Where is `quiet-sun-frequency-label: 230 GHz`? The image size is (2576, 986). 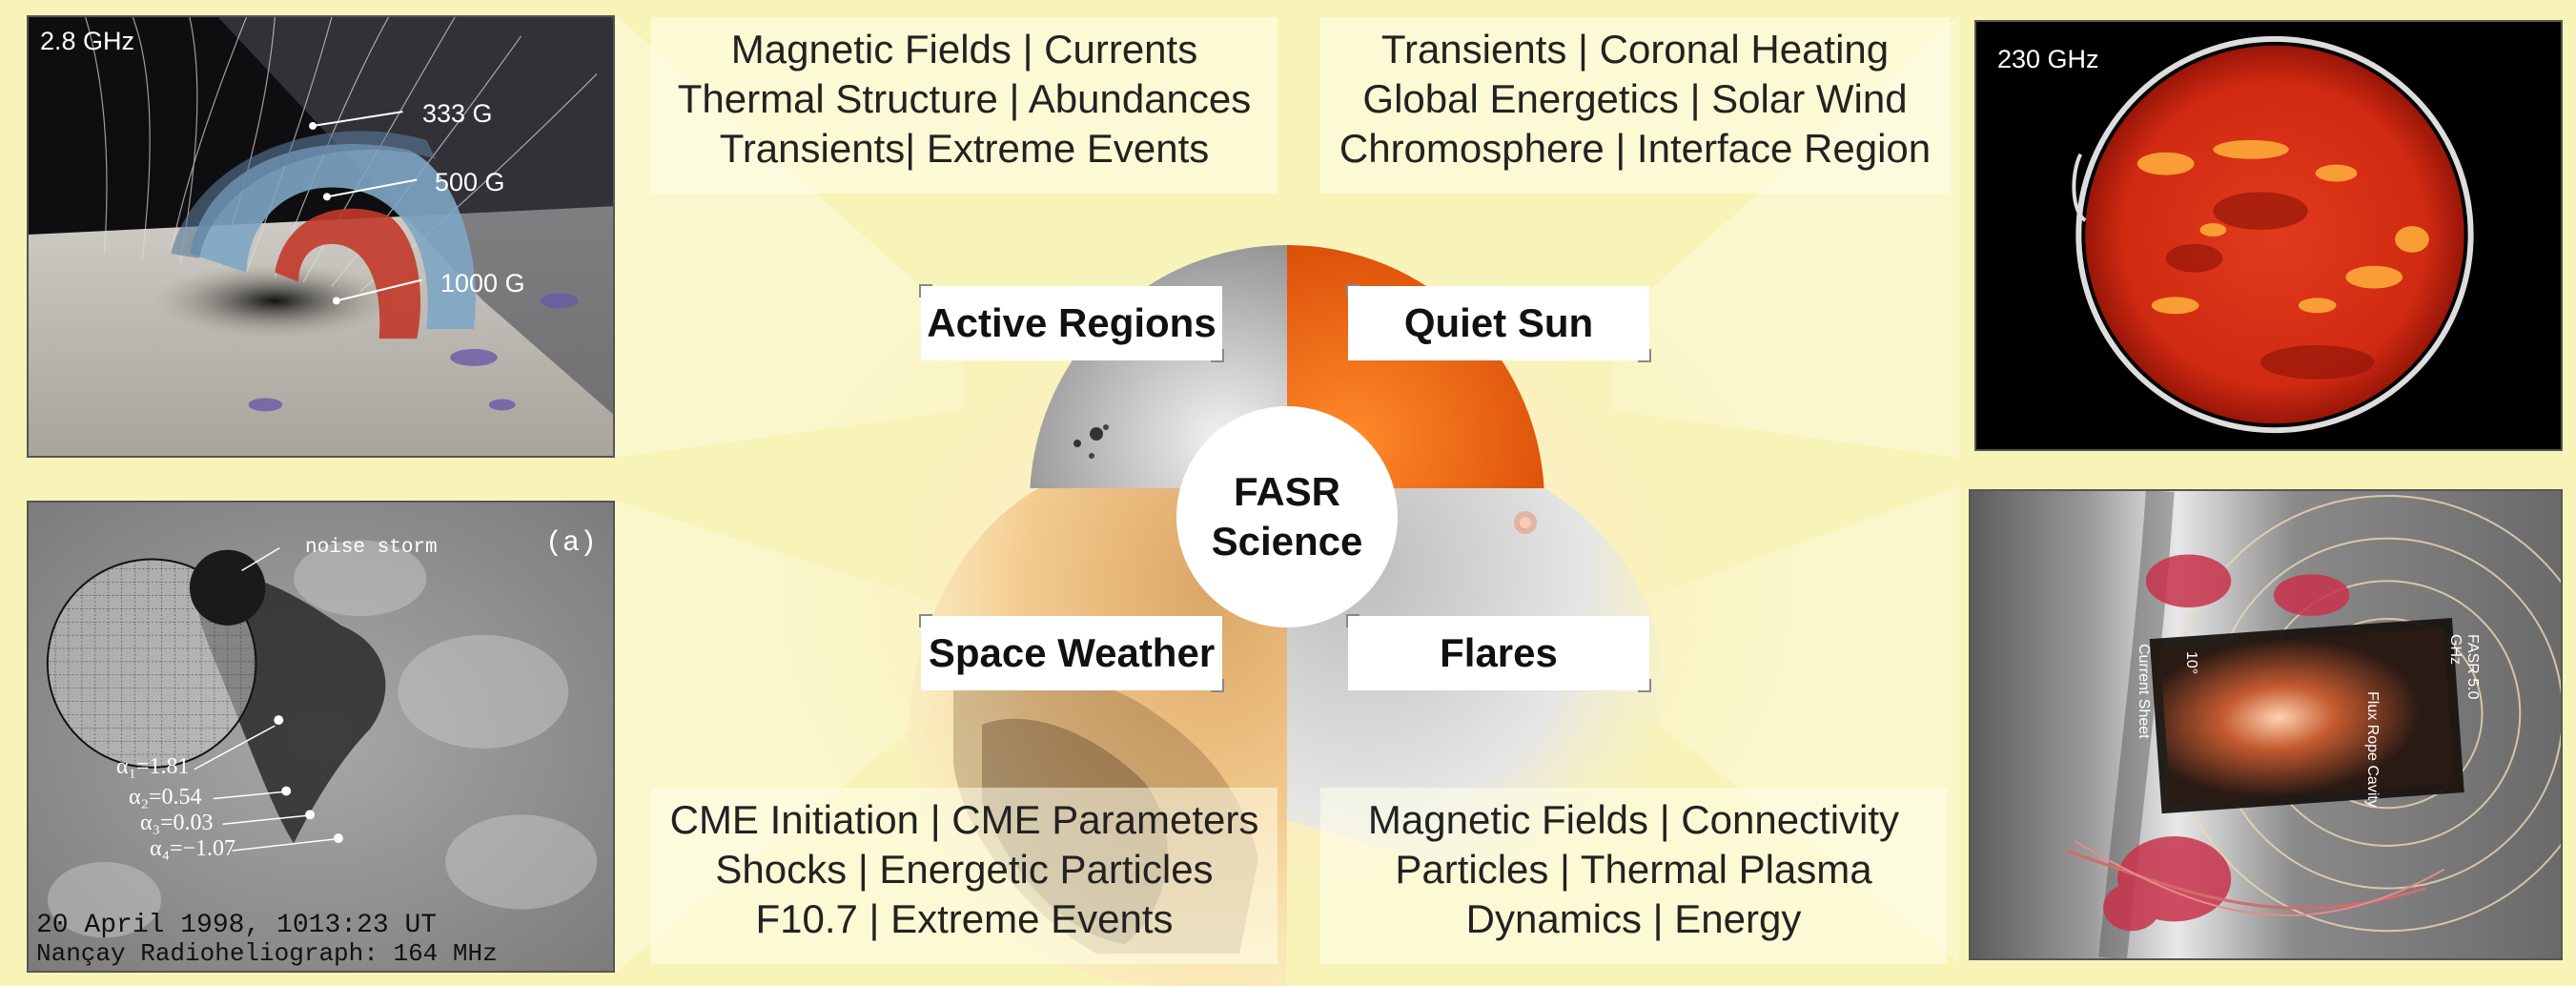 quiet-sun-frequency-label: 230 GHz is located at coordinates (2048, 59).